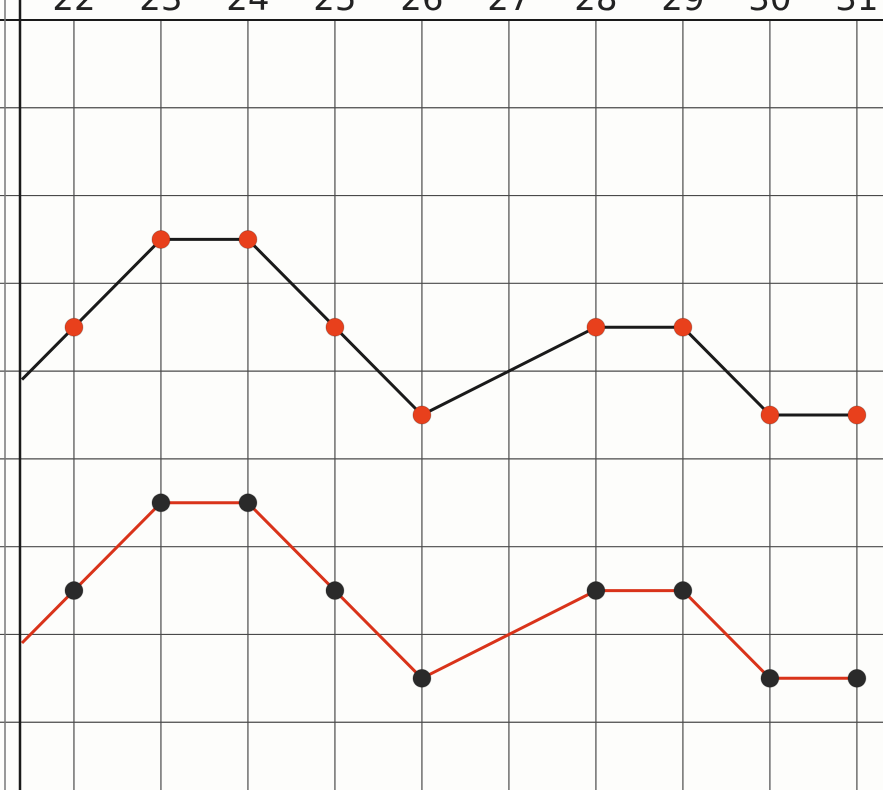 The width and height of the screenshot is (883, 790). What do you see at coordinates (856, 9) in the screenshot?
I see `x-tick-label: 31` at bounding box center [856, 9].